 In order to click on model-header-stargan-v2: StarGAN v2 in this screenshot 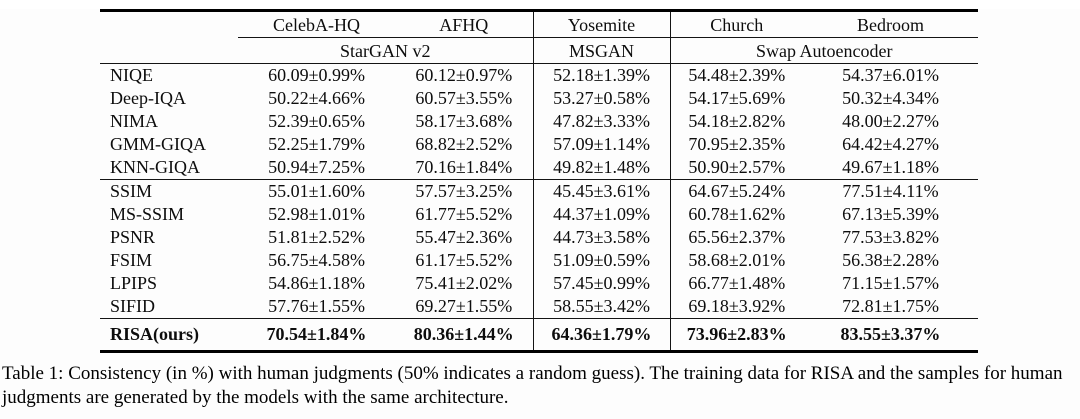, I will do `click(385, 50)`.